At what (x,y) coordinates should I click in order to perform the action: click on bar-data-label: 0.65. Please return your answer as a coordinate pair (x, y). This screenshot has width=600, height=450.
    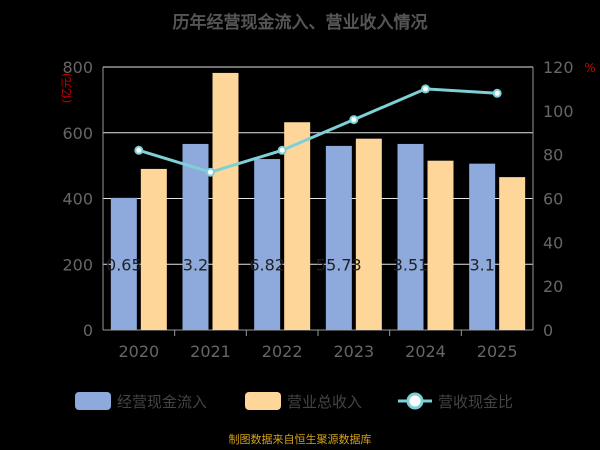
    Looking at the image, I should click on (124, 264).